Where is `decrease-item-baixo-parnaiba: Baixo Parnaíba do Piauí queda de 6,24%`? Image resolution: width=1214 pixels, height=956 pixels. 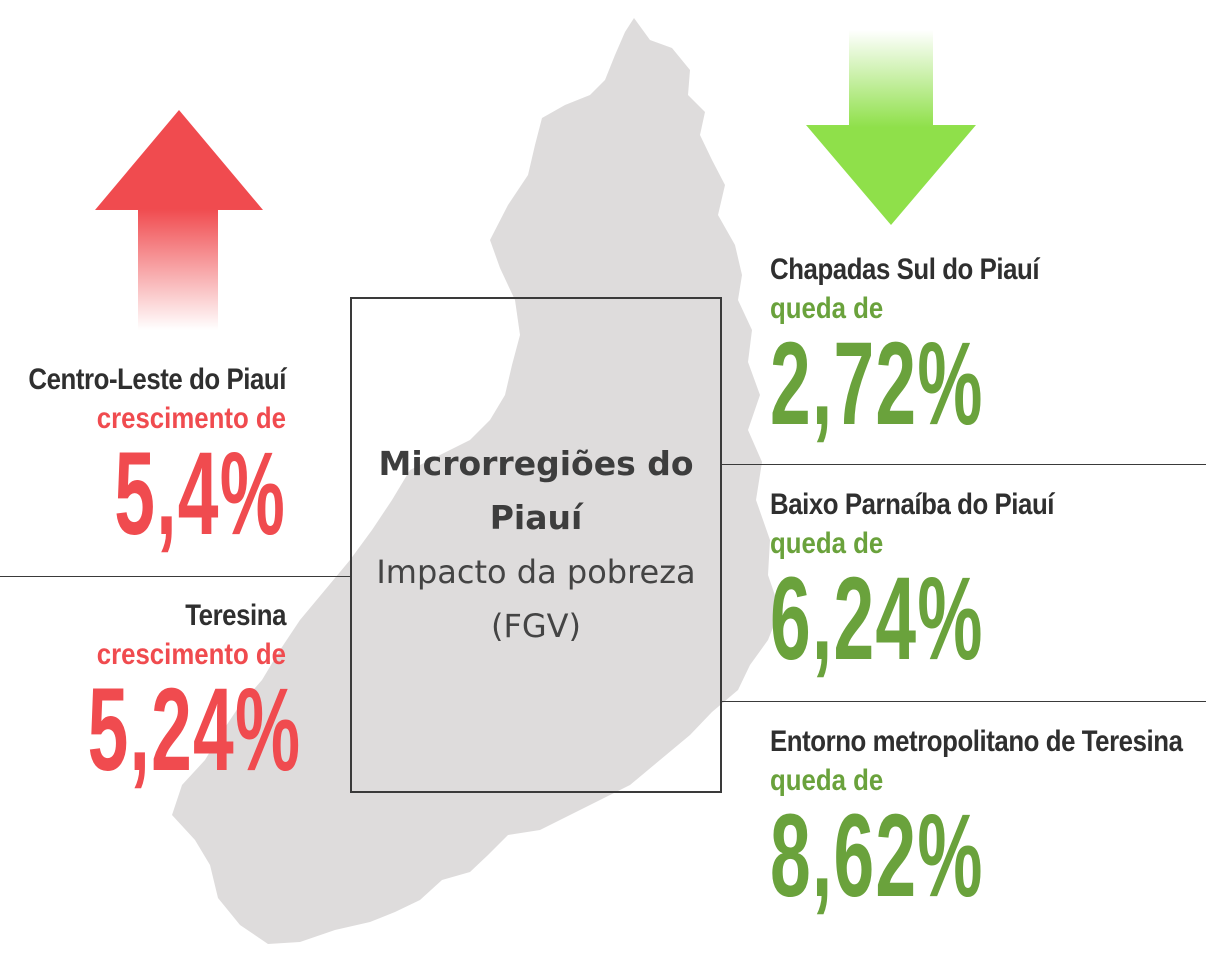 decrease-item-baixo-parnaiba: Baixo Parnaíba do Piauí queda de 6,24% is located at coordinates (990, 585).